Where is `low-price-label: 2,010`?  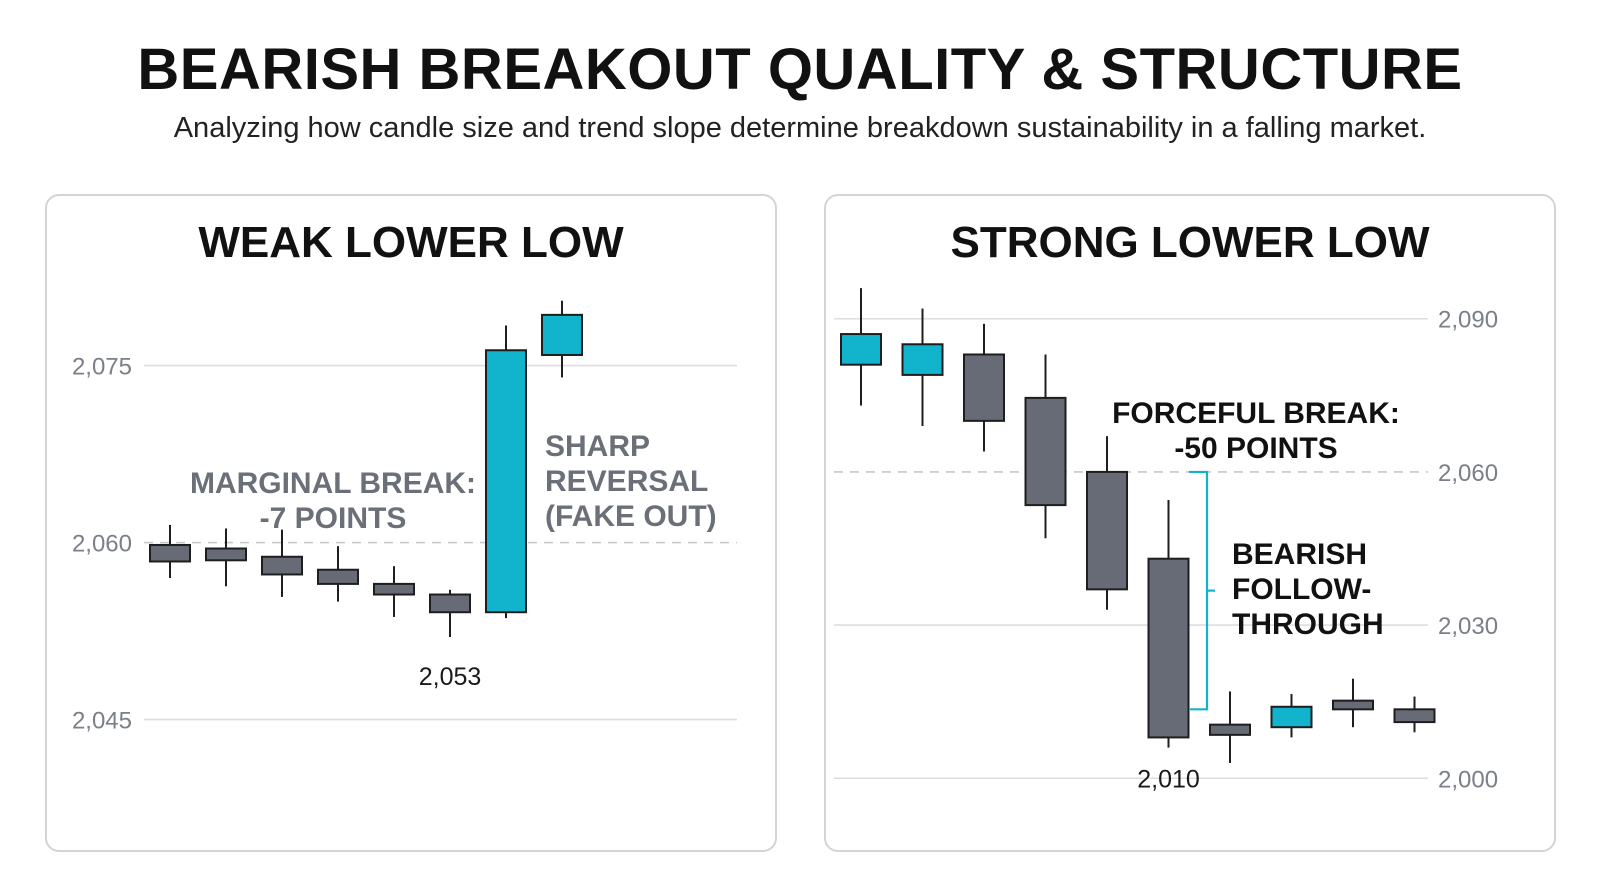
low-price-label: 2,010 is located at coordinates (1168, 780).